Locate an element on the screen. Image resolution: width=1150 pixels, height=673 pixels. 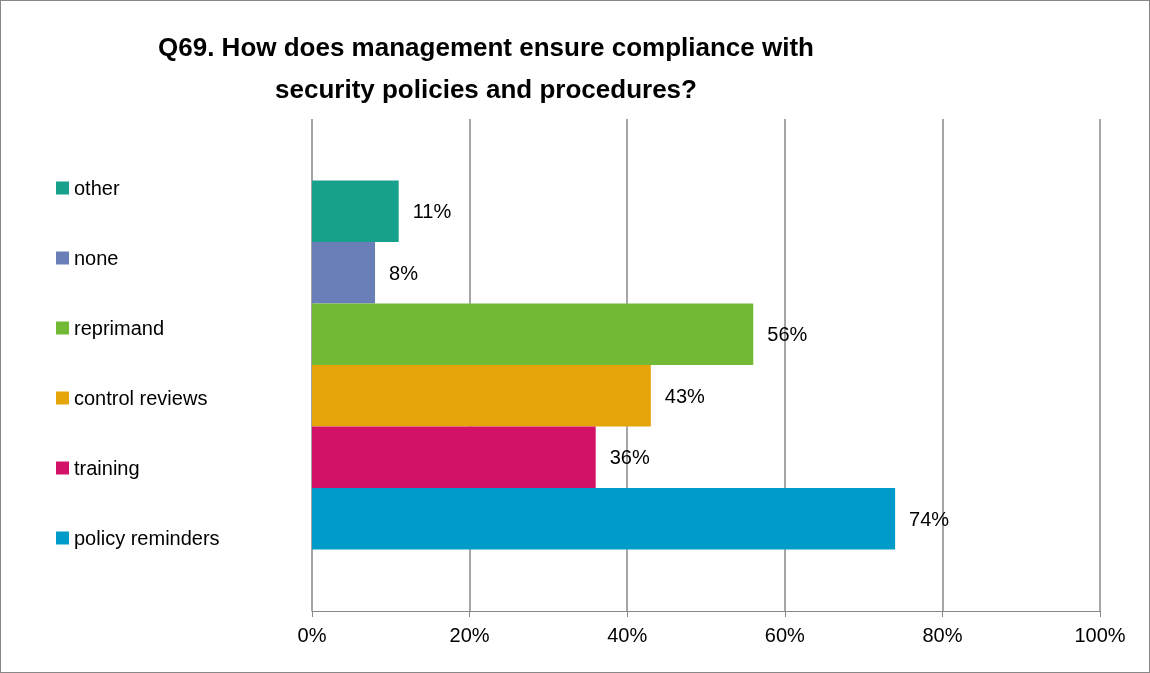
x-tick-label: 0% is located at coordinates (312, 635).